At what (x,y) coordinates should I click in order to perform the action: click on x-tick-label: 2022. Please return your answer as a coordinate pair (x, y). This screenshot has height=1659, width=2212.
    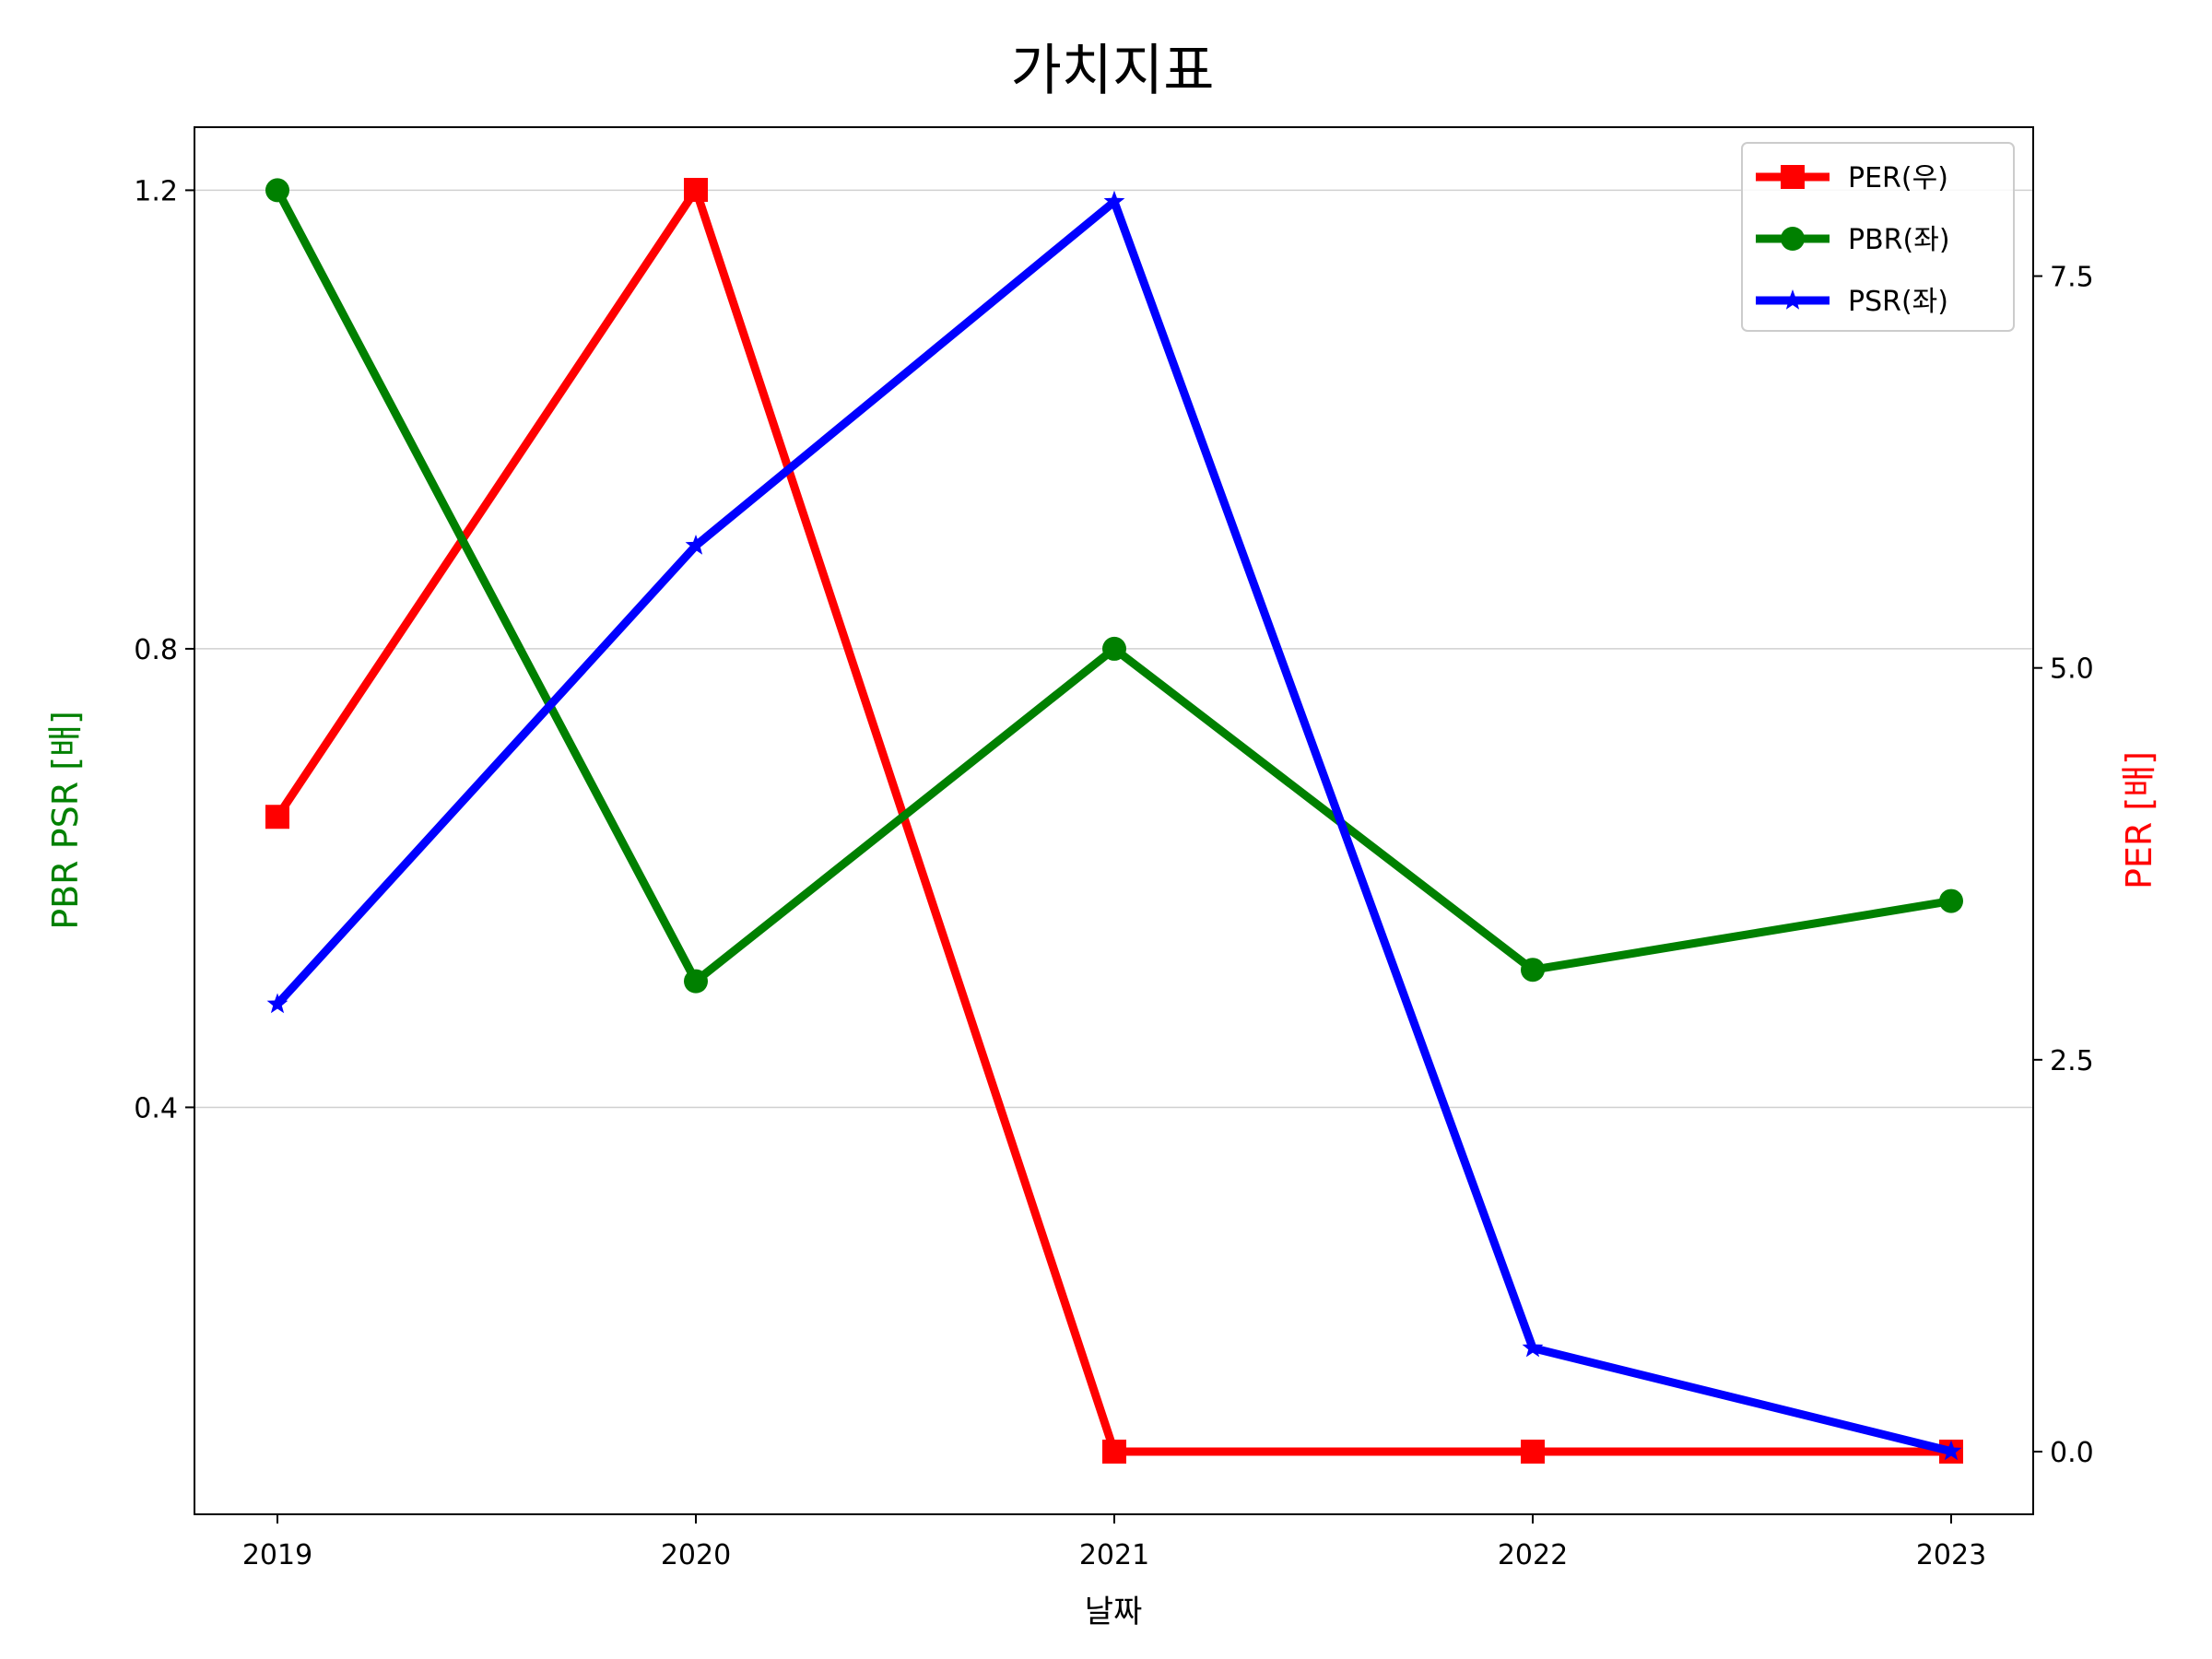
    Looking at the image, I should click on (1533, 1555).